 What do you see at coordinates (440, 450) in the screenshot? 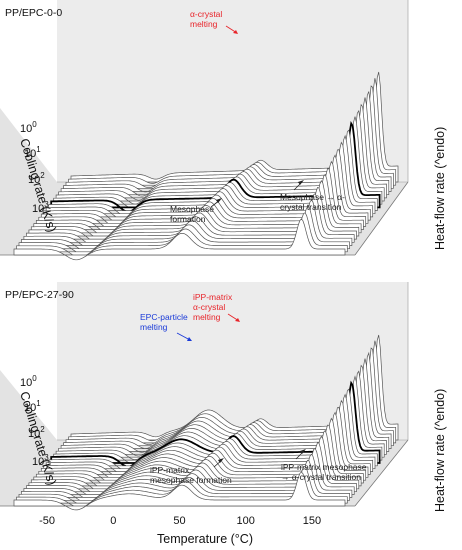
I see `panel-bottom-zlabel: Heat-flow rate (^endo)` at bounding box center [440, 450].